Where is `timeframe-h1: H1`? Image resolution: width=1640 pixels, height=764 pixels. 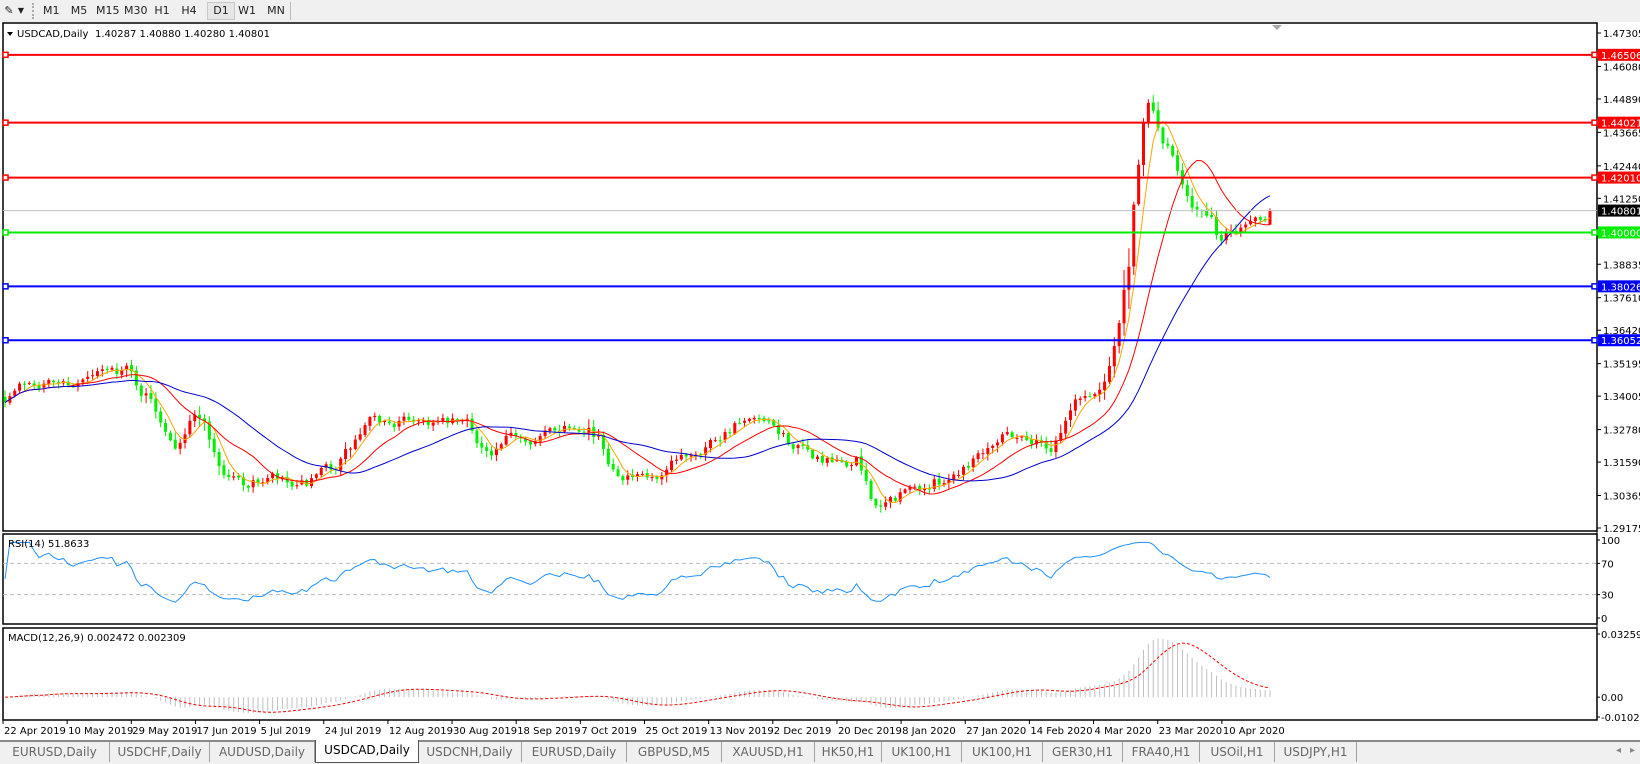
timeframe-h1: H1 is located at coordinates (162, 10).